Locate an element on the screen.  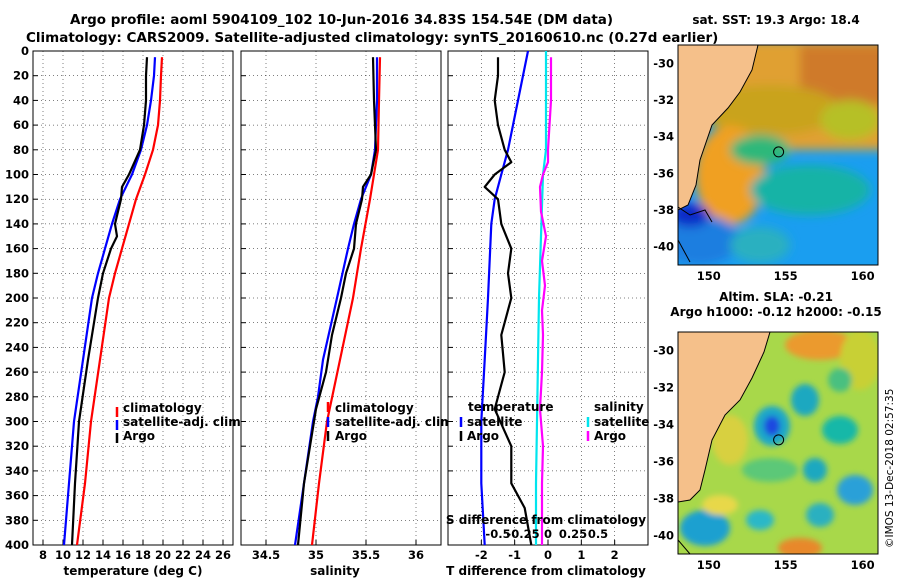
s-diff-tick-label: 0.5 is located at coordinates (598, 534).